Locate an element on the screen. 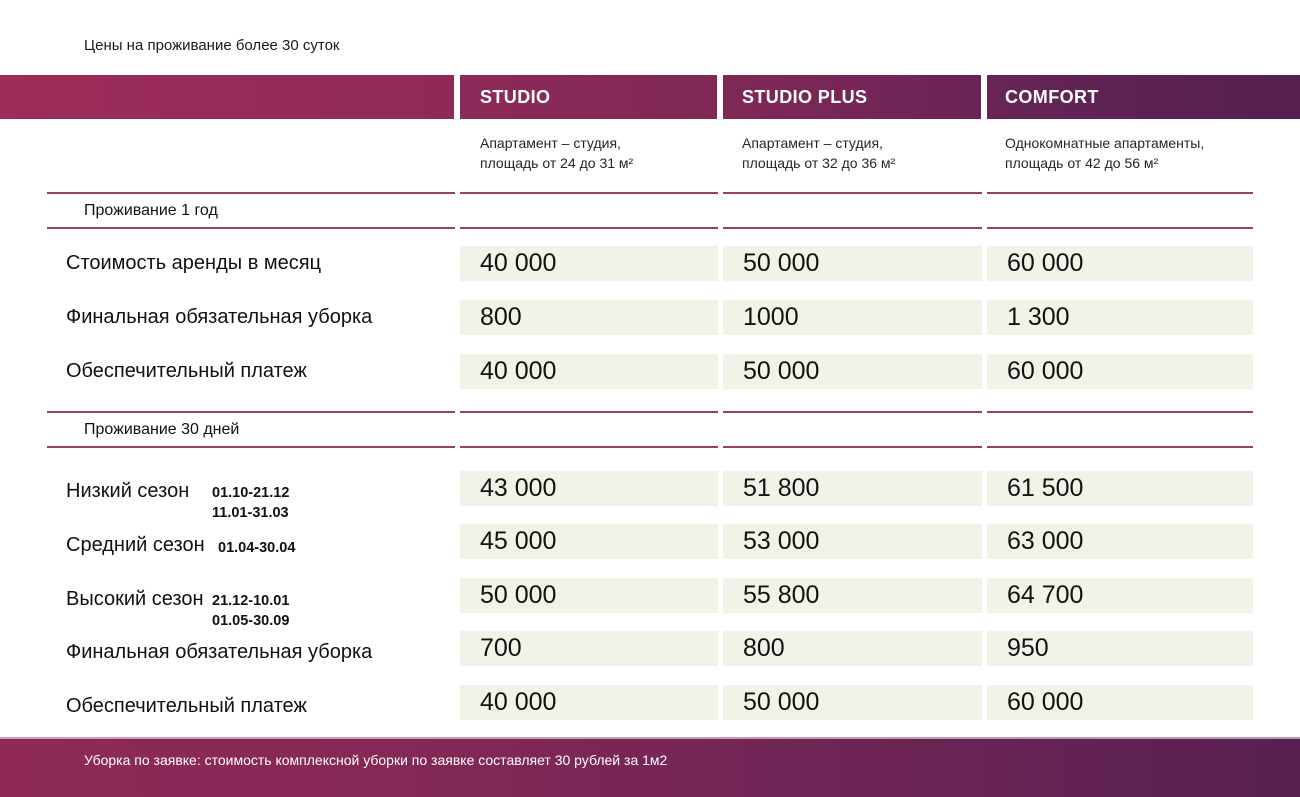 The image size is (1300, 797). column-header-studio-plus: STUDIO PLUS is located at coordinates (805, 97).